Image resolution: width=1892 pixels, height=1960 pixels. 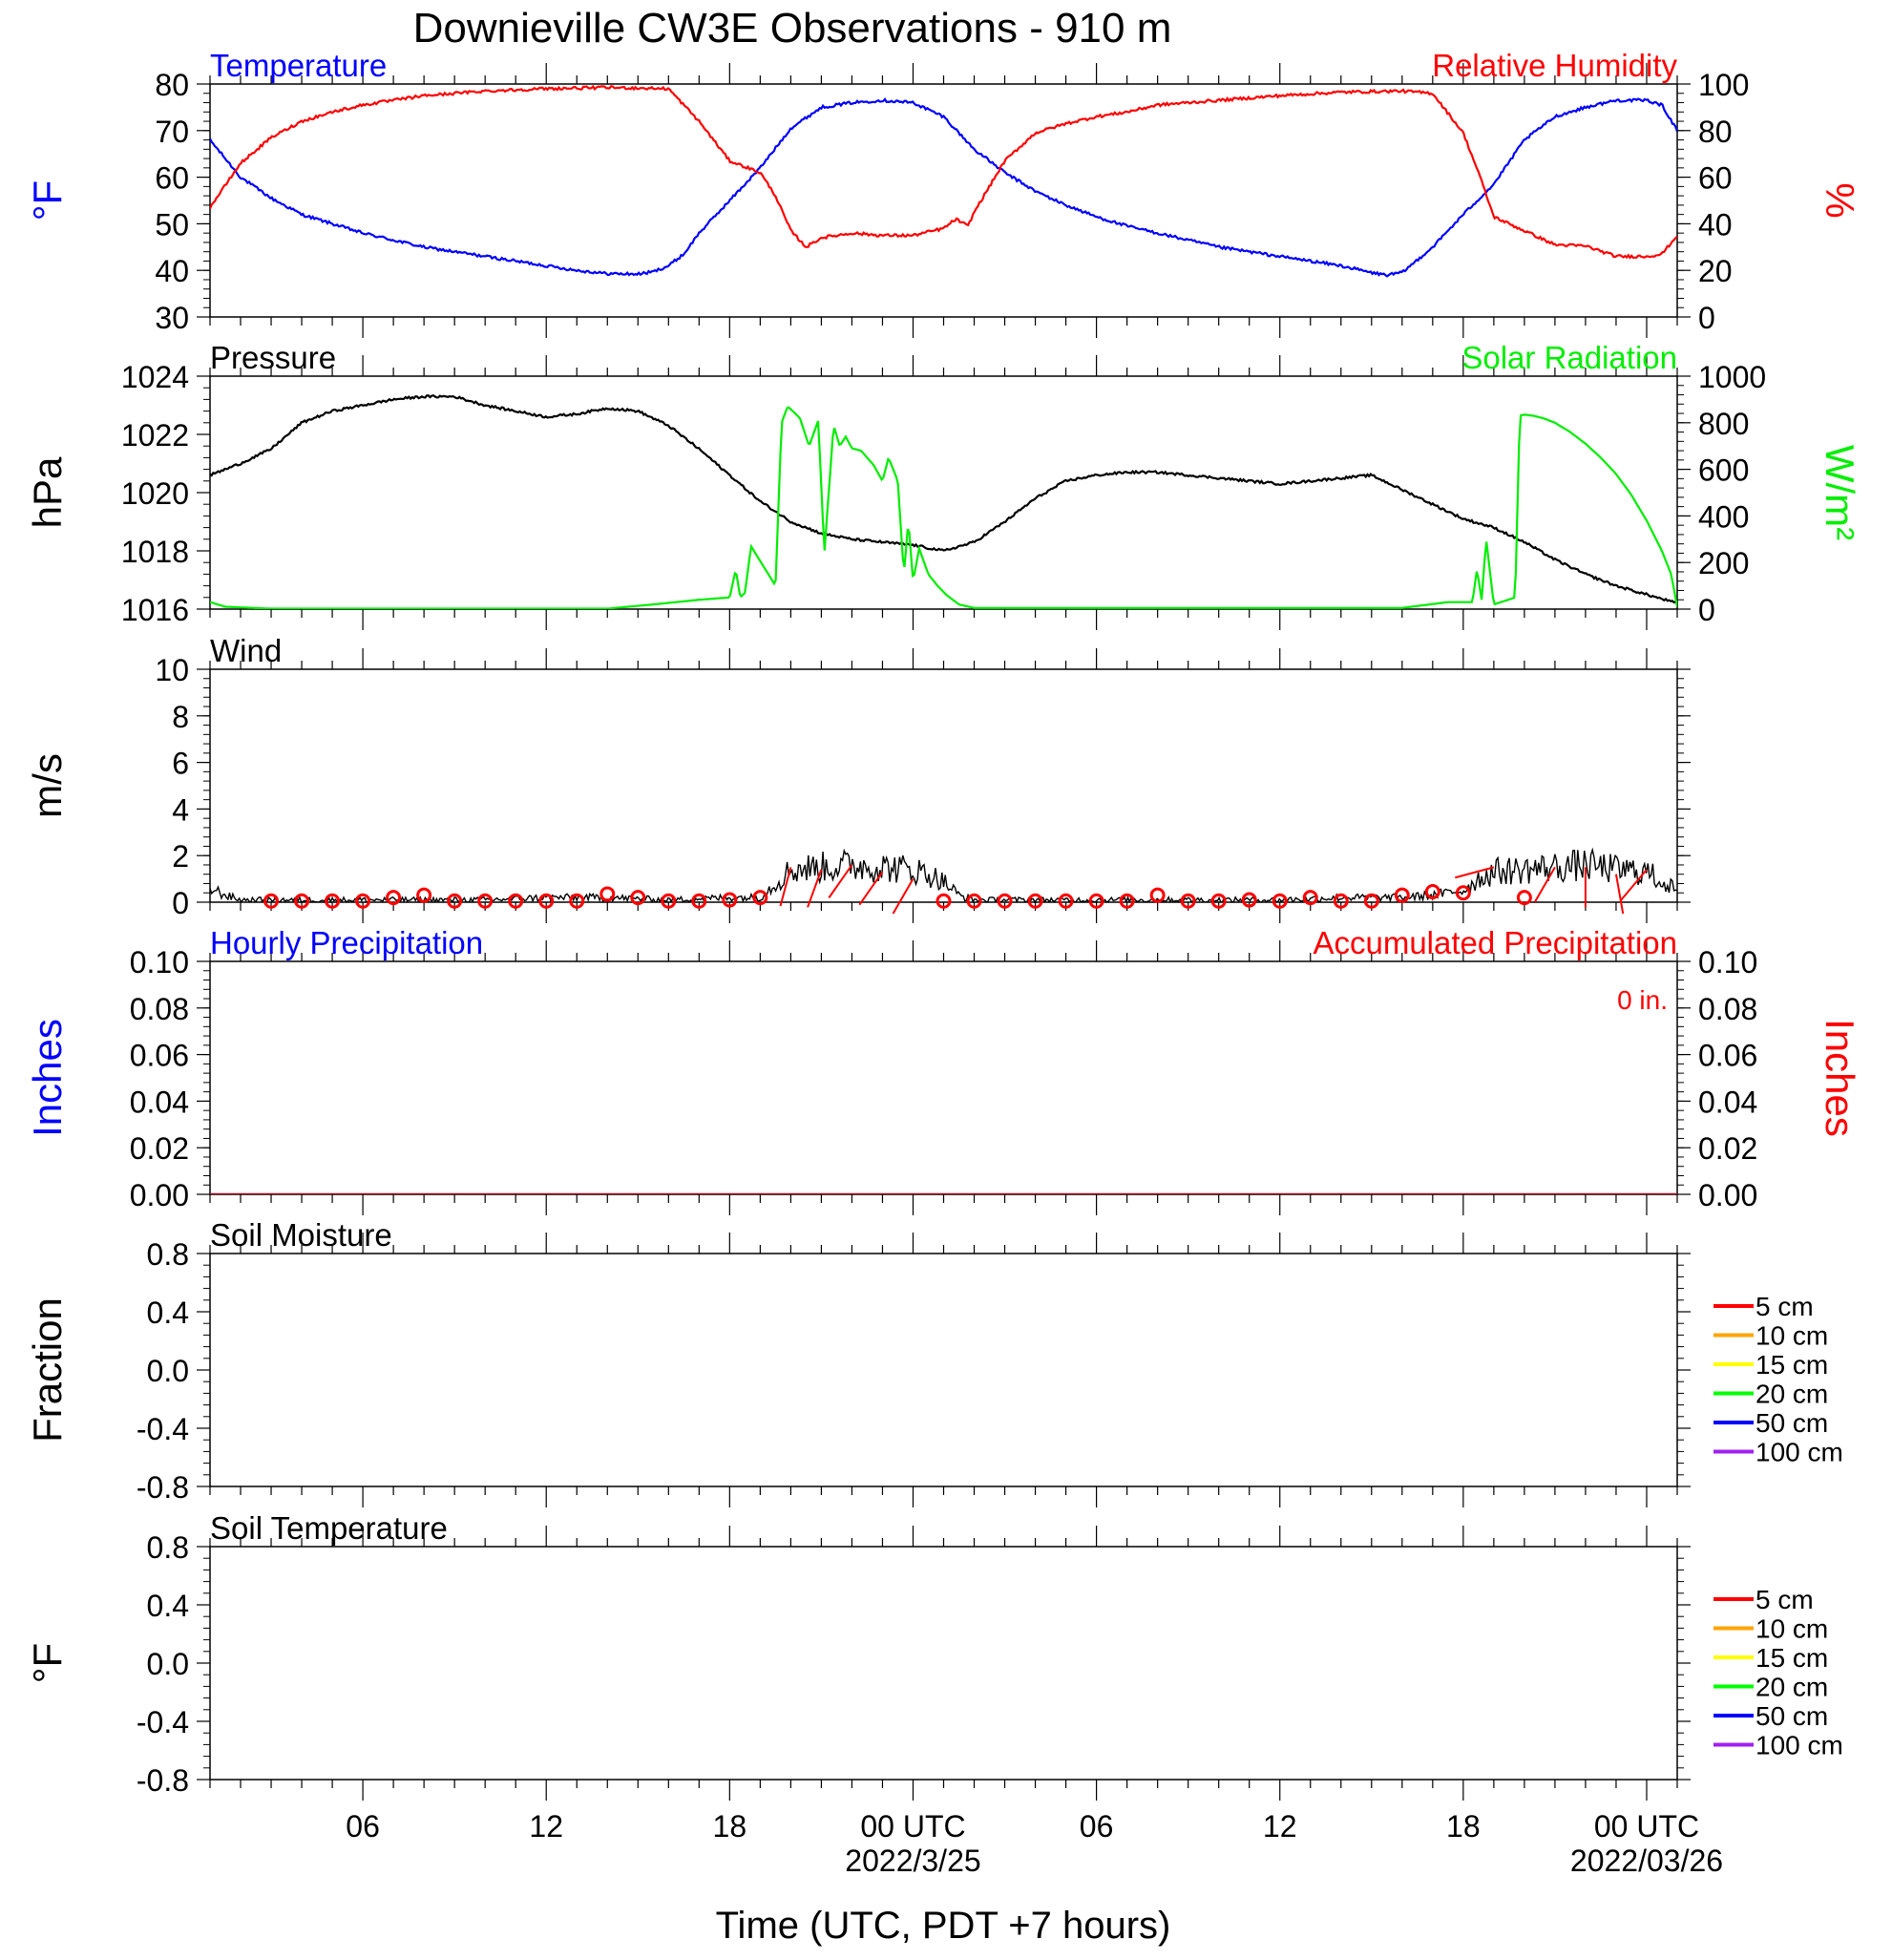 What do you see at coordinates (329, 1528) in the screenshot?
I see `panel-title-left: Soil Temperature` at bounding box center [329, 1528].